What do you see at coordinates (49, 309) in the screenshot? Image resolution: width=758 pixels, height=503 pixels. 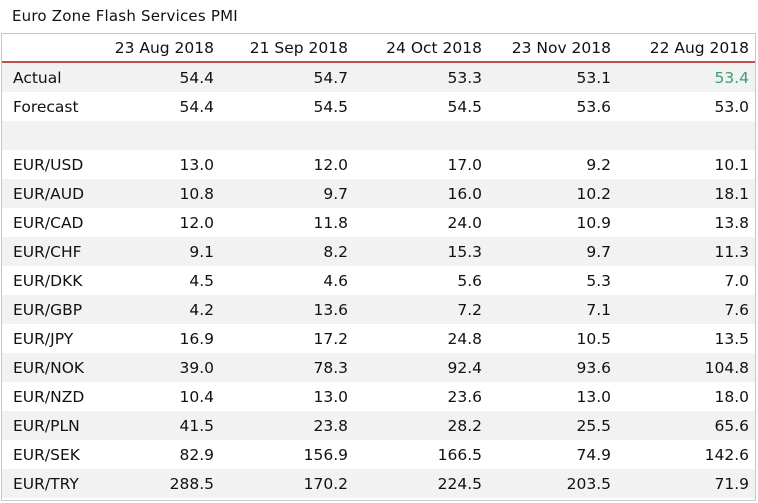 I see `row-label: EUR/GBP` at bounding box center [49, 309].